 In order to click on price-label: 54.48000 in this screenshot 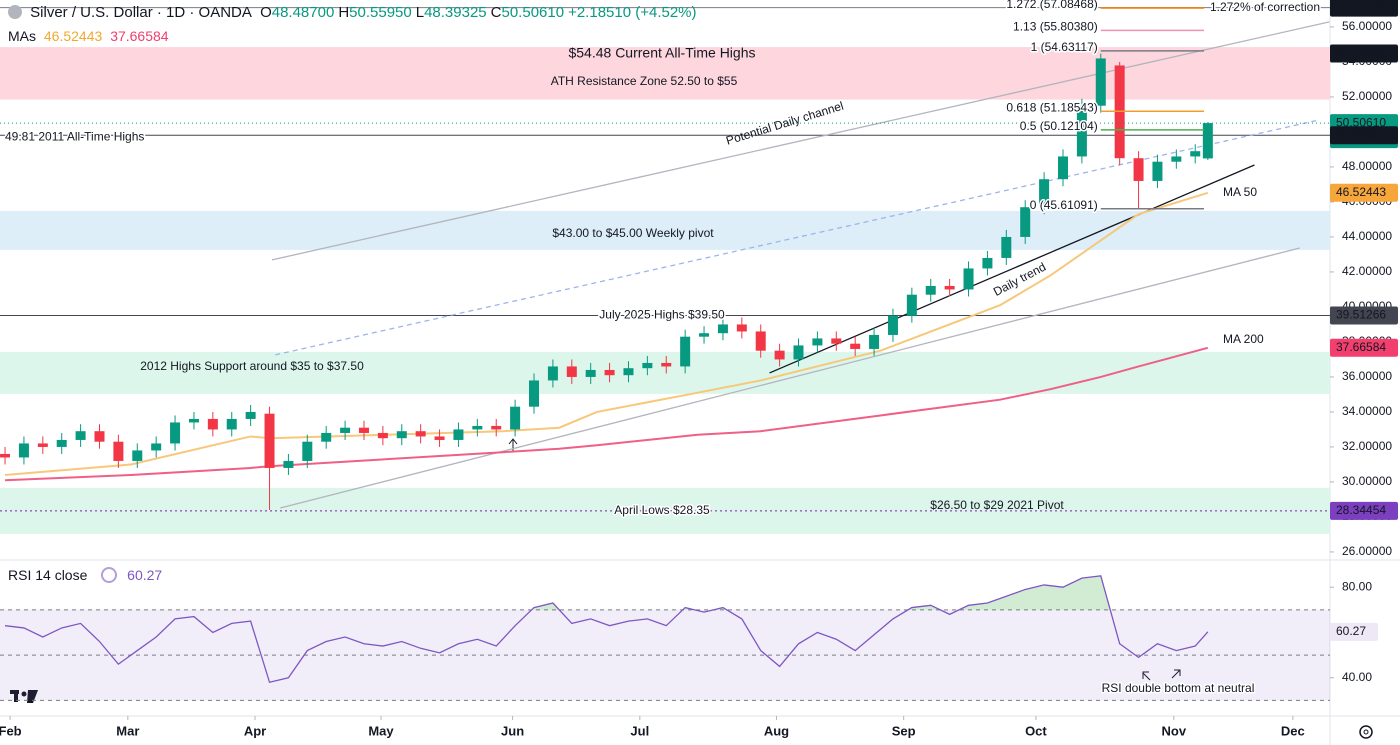, I will do `click(1361, 53)`.